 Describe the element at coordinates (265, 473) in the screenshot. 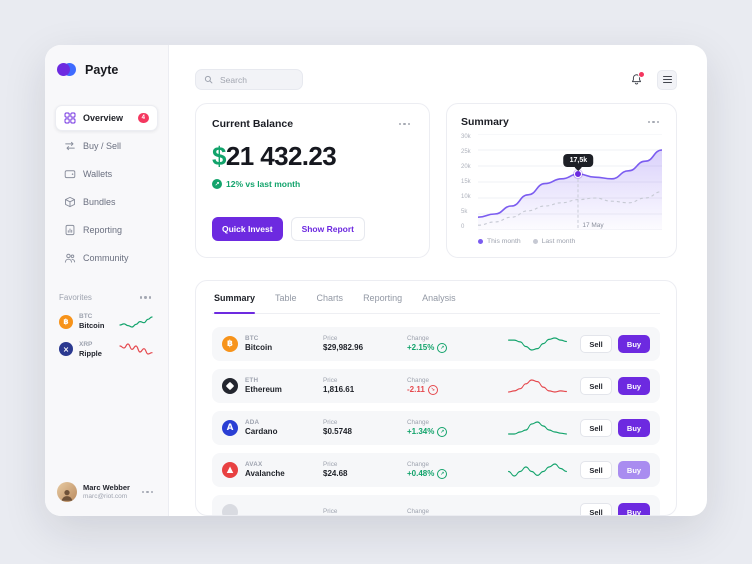

I see `asset-name: Avalanche` at that location.